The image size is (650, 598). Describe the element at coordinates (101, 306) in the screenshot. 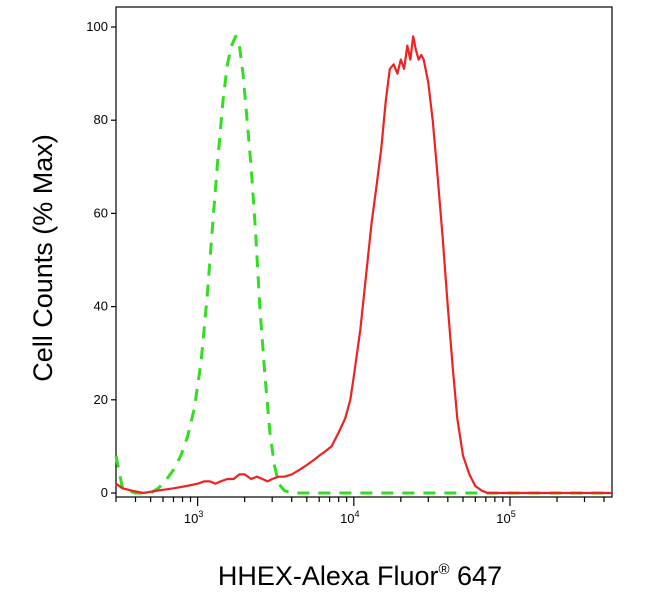

I see `y-tick-label: 40` at that location.